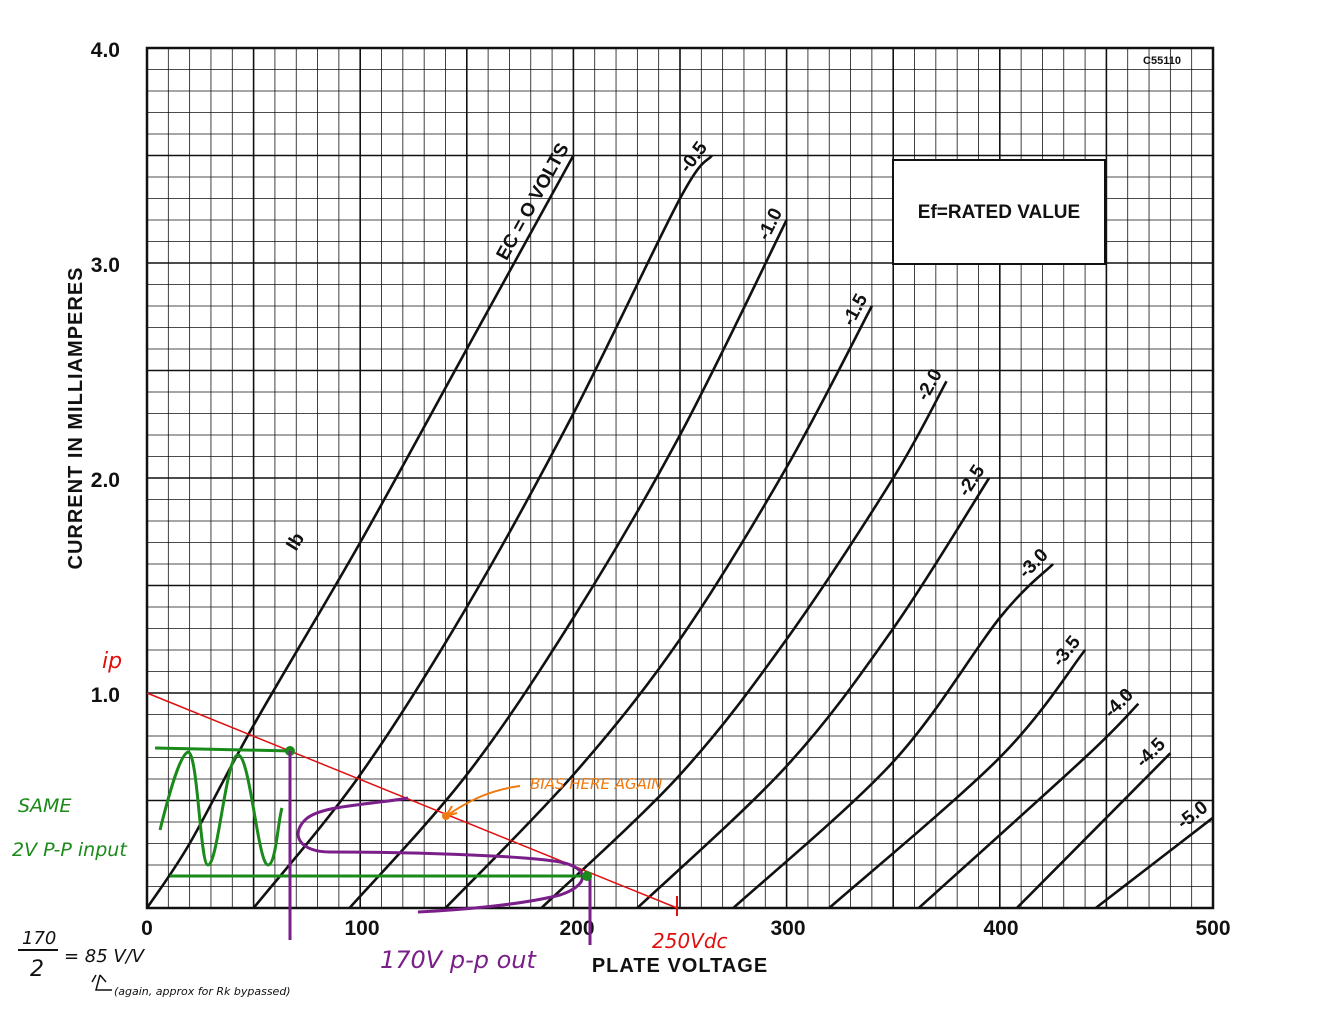 Image resolution: width=1320 pixels, height=1020 pixels. Describe the element at coordinates (1066, 651) in the screenshot. I see `curve-label-7: -3.5` at that location.